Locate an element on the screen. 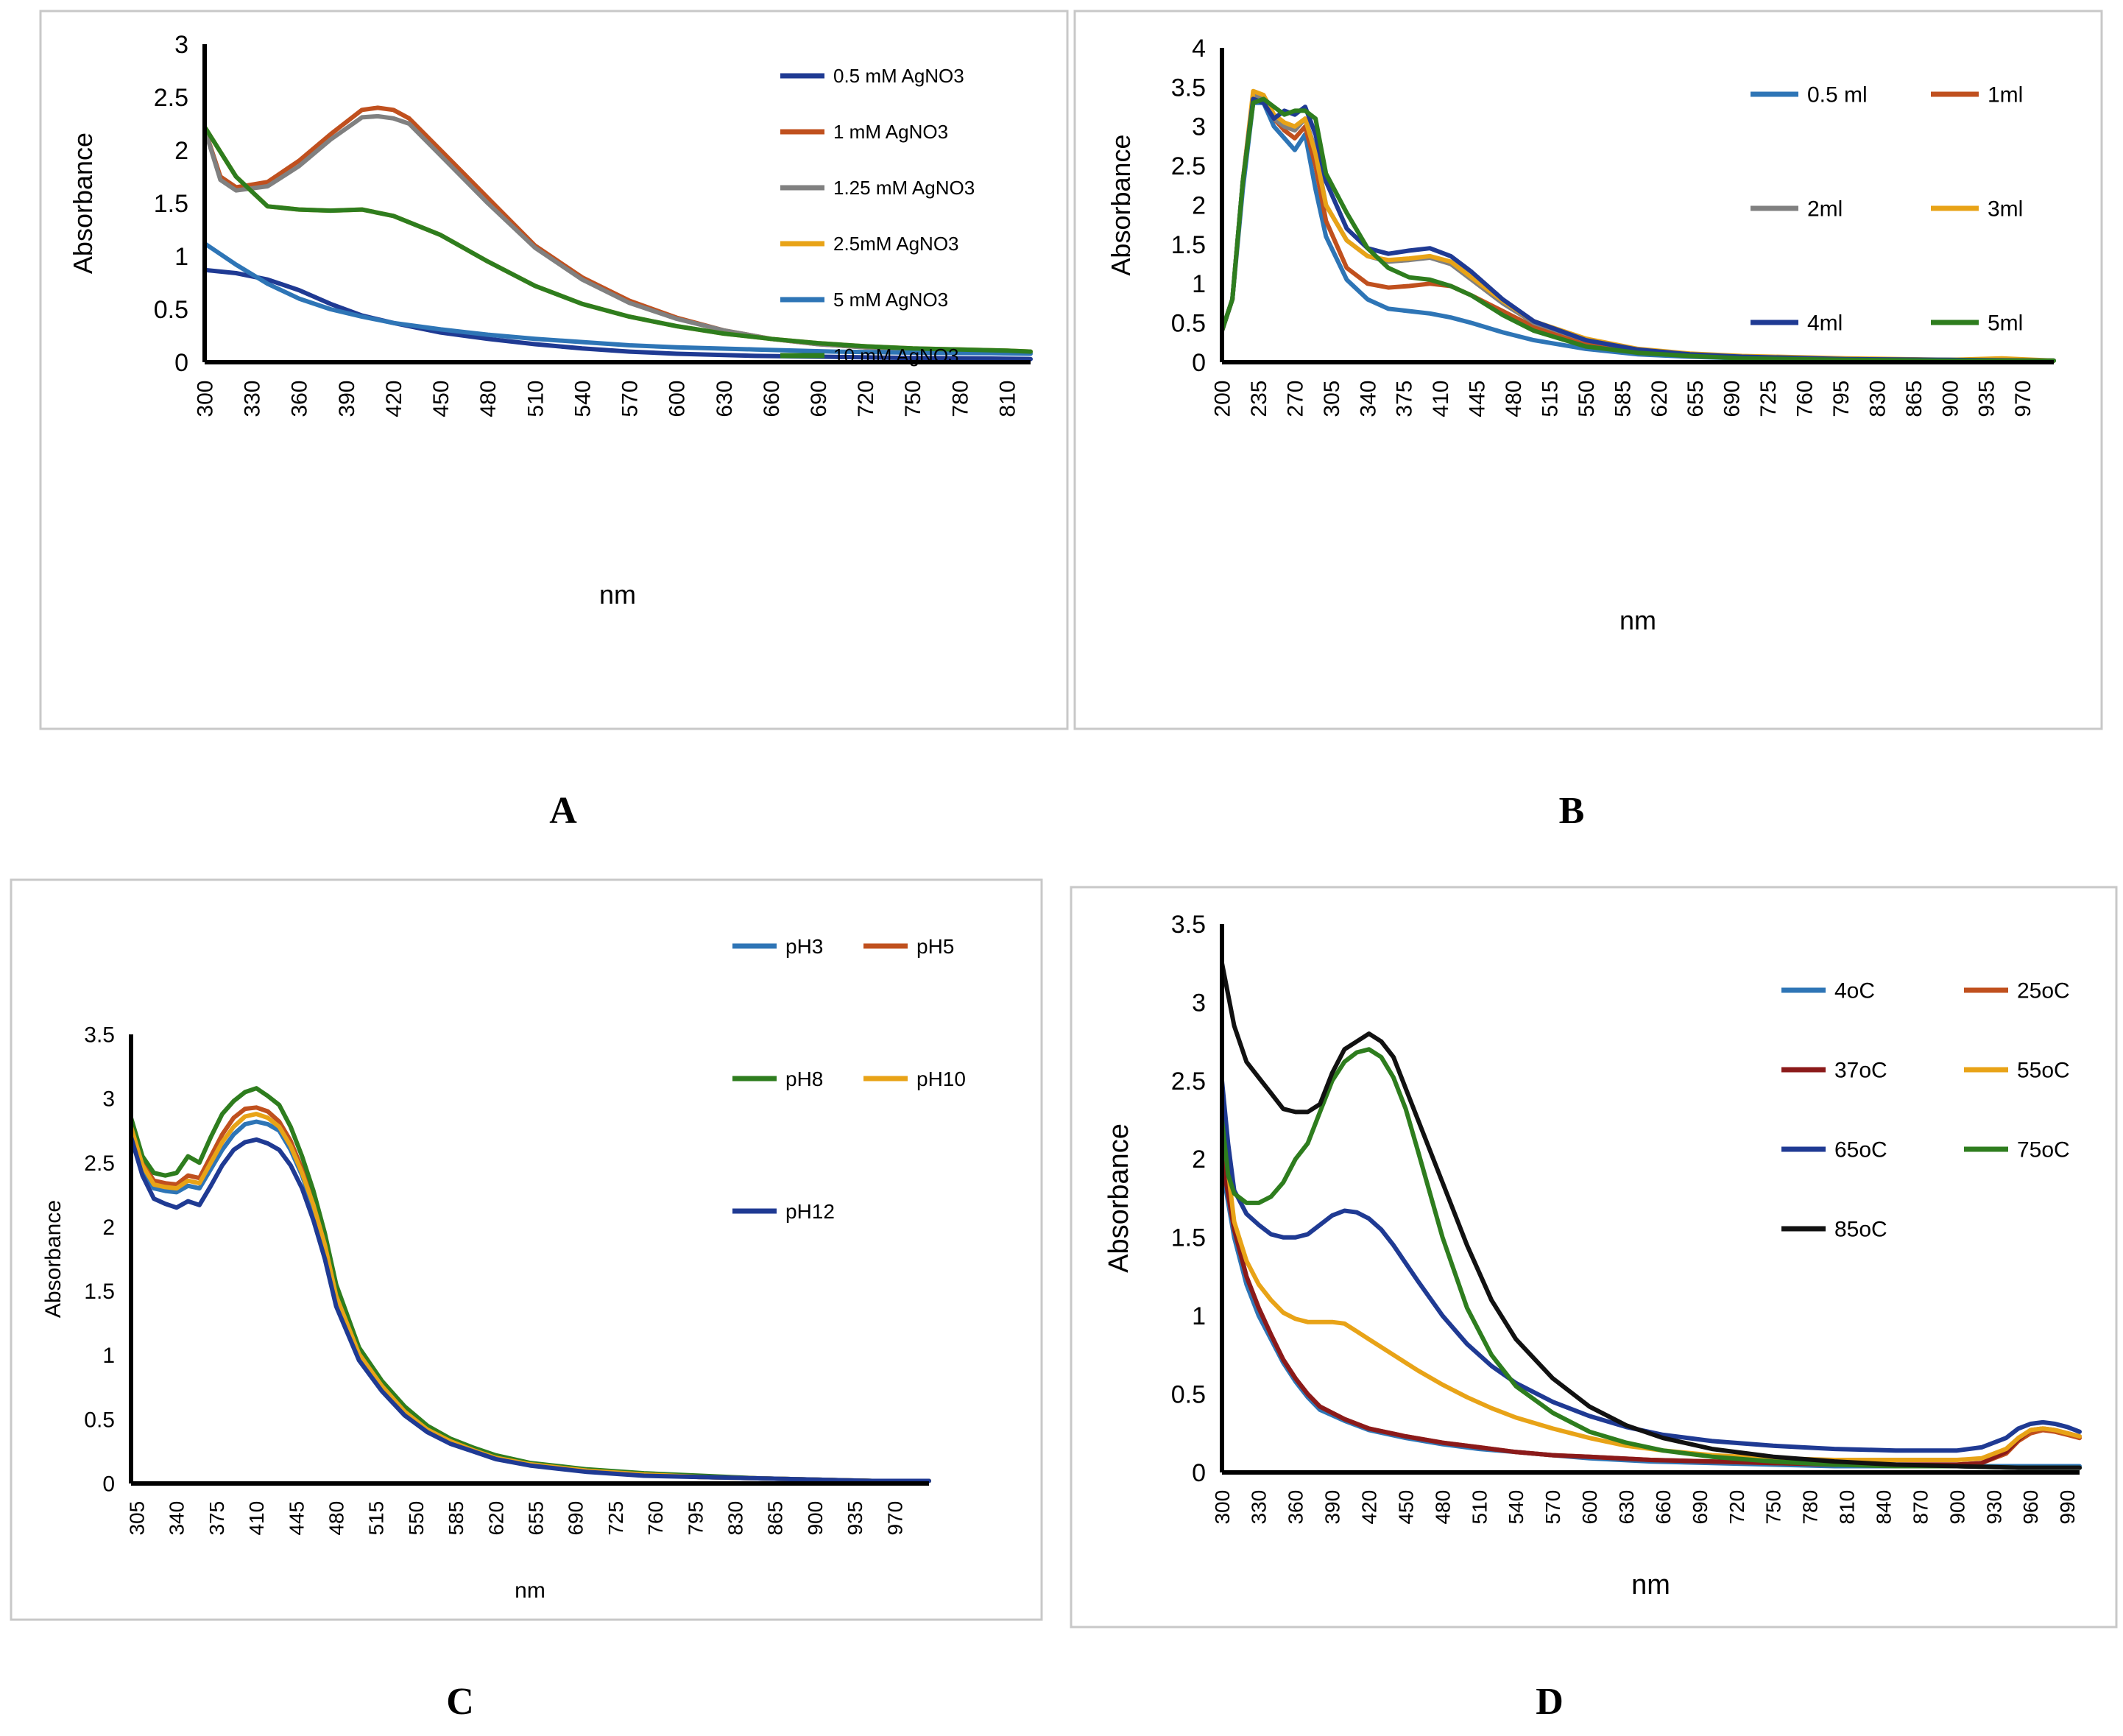 The width and height of the screenshot is (2123, 1736). x-tick-label: 515 is located at coordinates (377, 1518).